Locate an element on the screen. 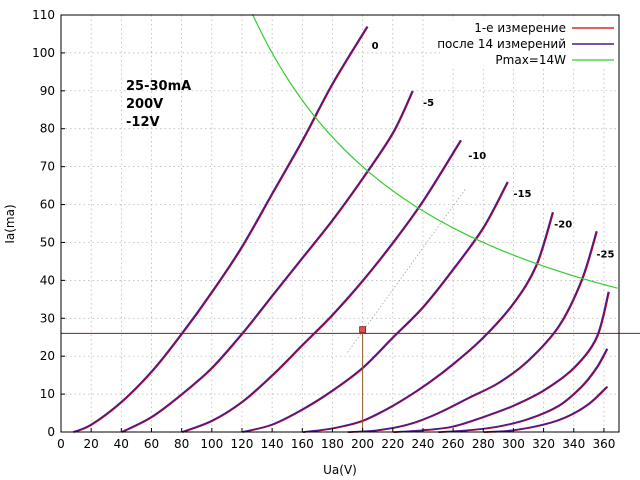 This screenshot has width=640, height=480. x-tick-label: 340 is located at coordinates (573, 444).